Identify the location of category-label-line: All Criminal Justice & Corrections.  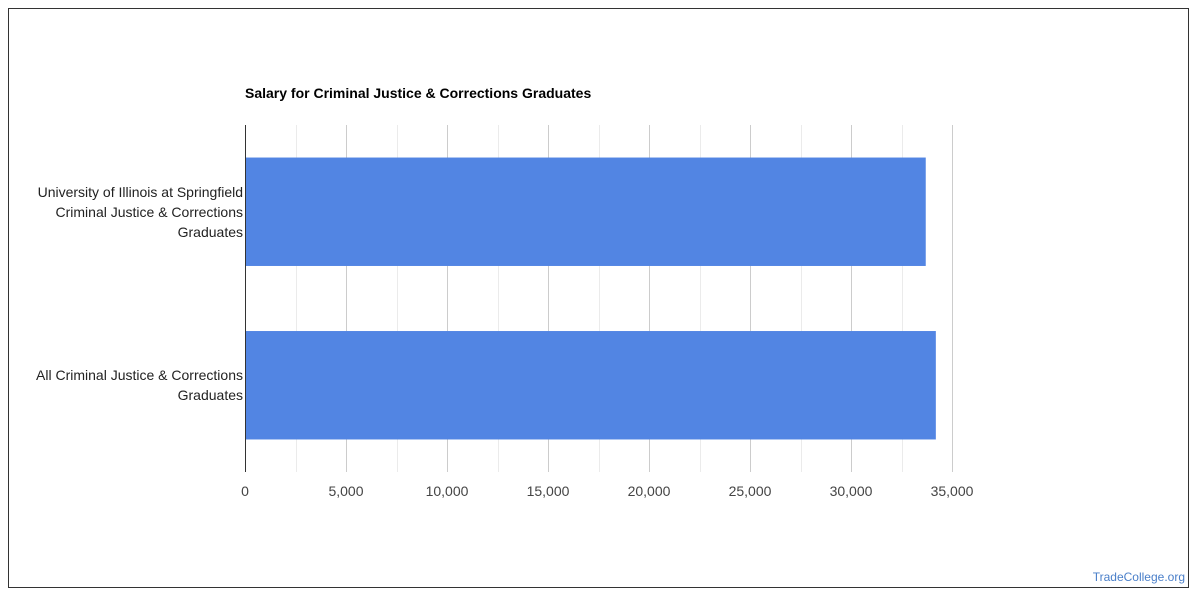
(139, 375).